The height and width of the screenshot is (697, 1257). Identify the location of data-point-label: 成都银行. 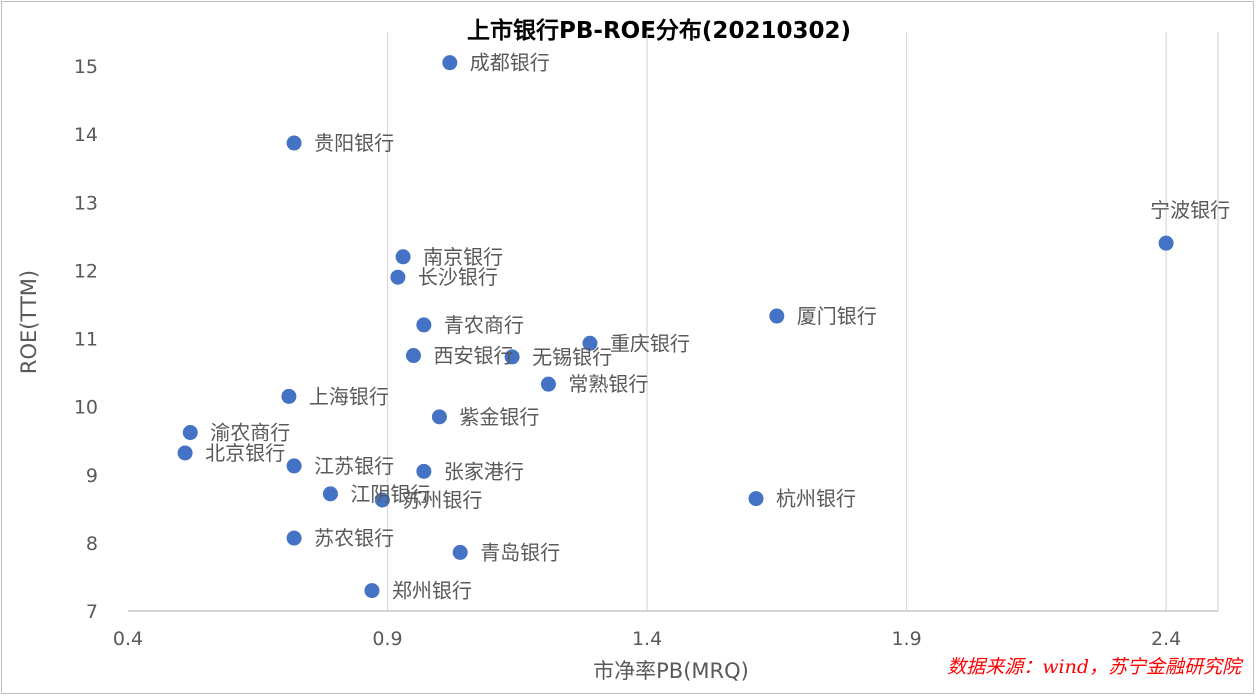
(510, 63).